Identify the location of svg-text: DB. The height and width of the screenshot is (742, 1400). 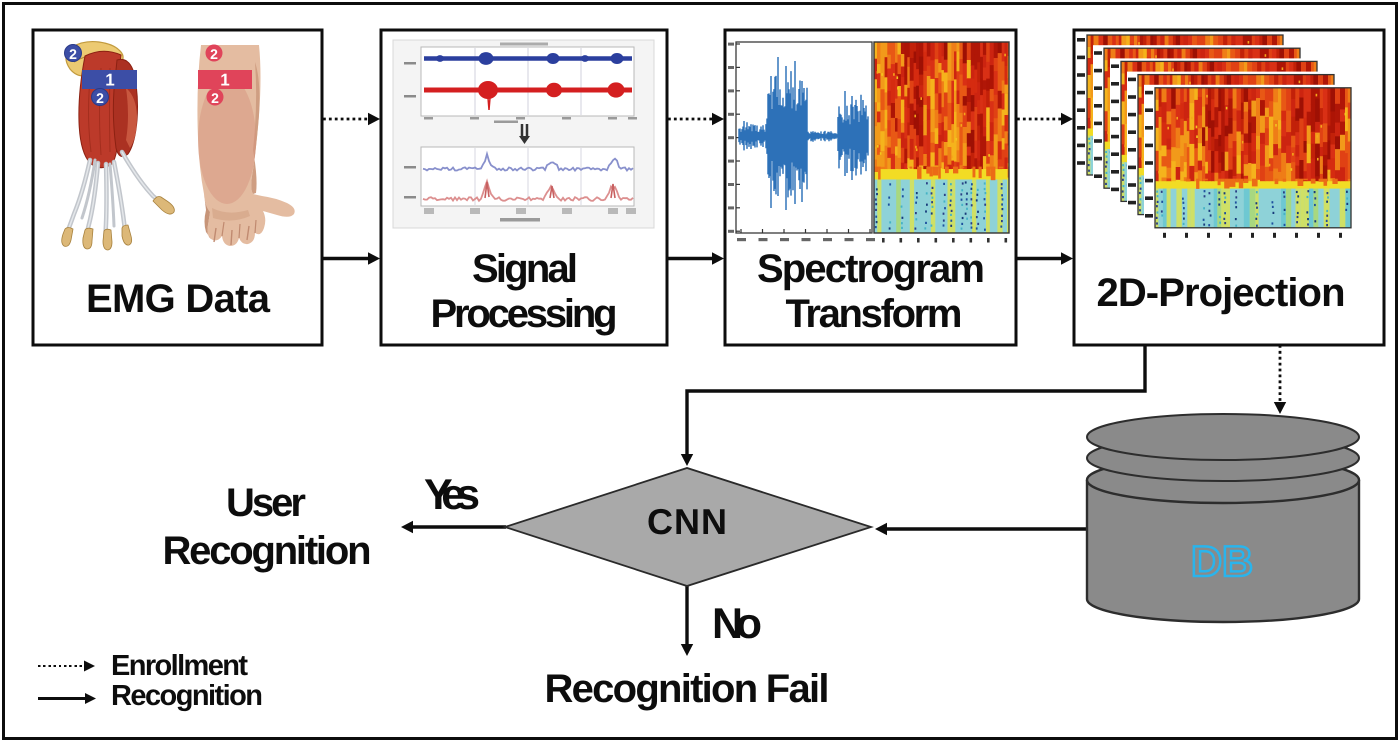
(1222, 562).